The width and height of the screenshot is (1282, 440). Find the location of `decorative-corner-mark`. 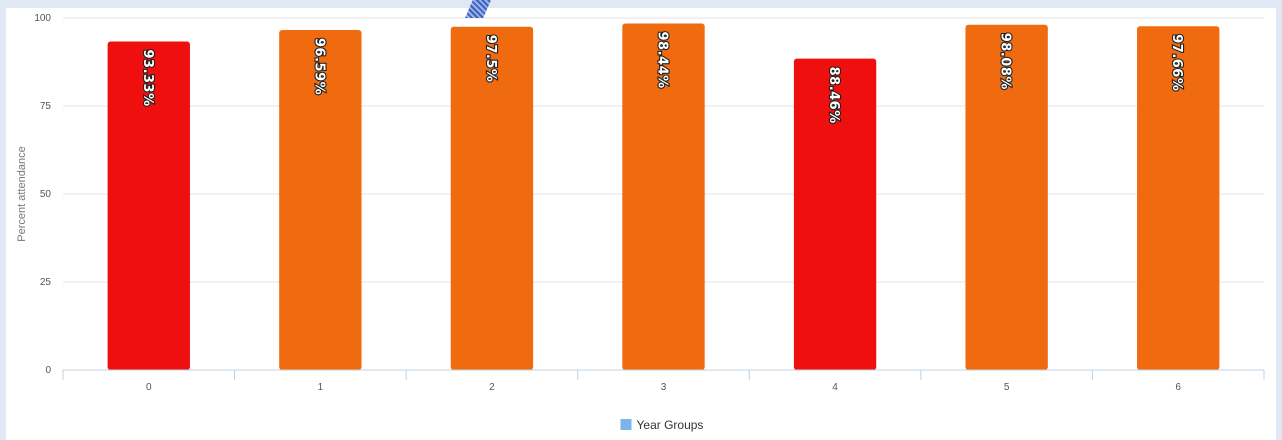

decorative-corner-mark is located at coordinates (478, 9).